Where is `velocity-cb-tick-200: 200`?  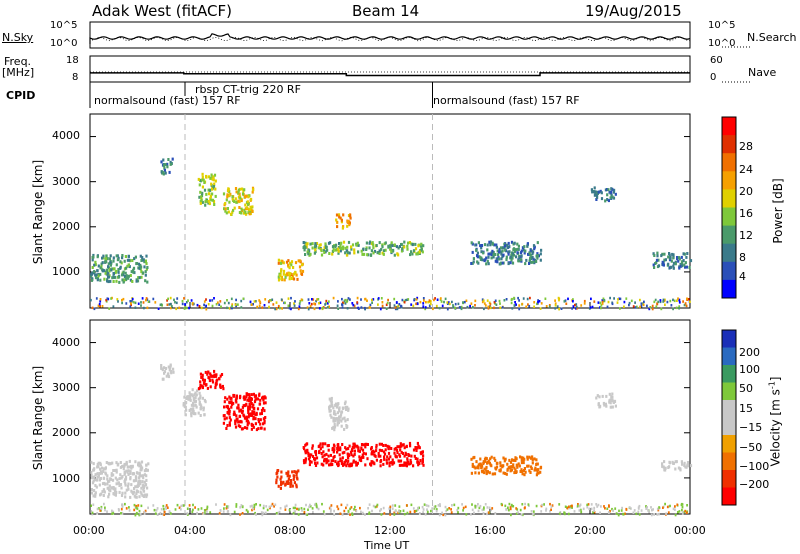
velocity-cb-tick-200: 200 is located at coordinates (749, 352).